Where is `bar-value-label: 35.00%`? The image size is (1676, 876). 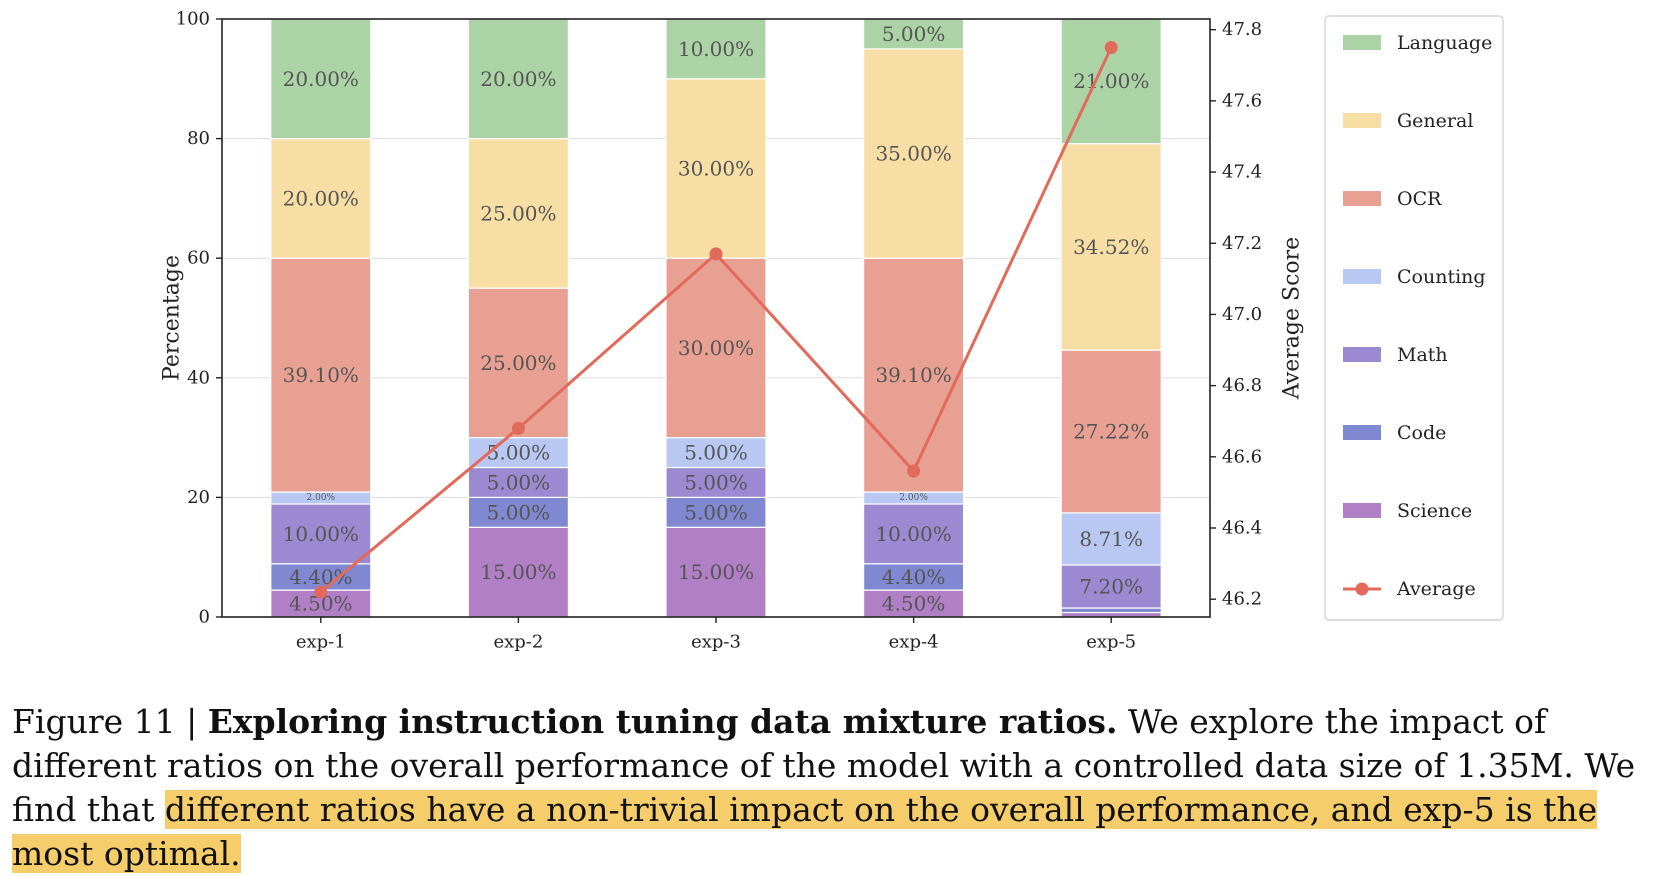 bar-value-label: 35.00% is located at coordinates (913, 154).